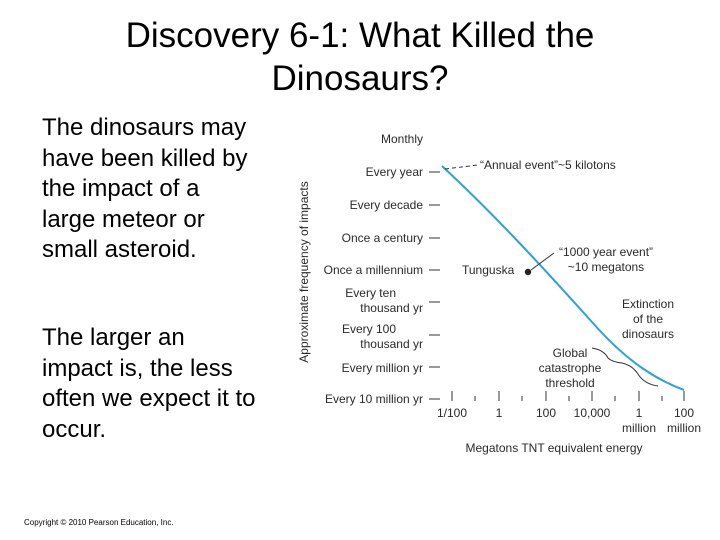 The image size is (720, 540). What do you see at coordinates (452, 413) in the screenshot?
I see `x-tick-label: 1/100` at bounding box center [452, 413].